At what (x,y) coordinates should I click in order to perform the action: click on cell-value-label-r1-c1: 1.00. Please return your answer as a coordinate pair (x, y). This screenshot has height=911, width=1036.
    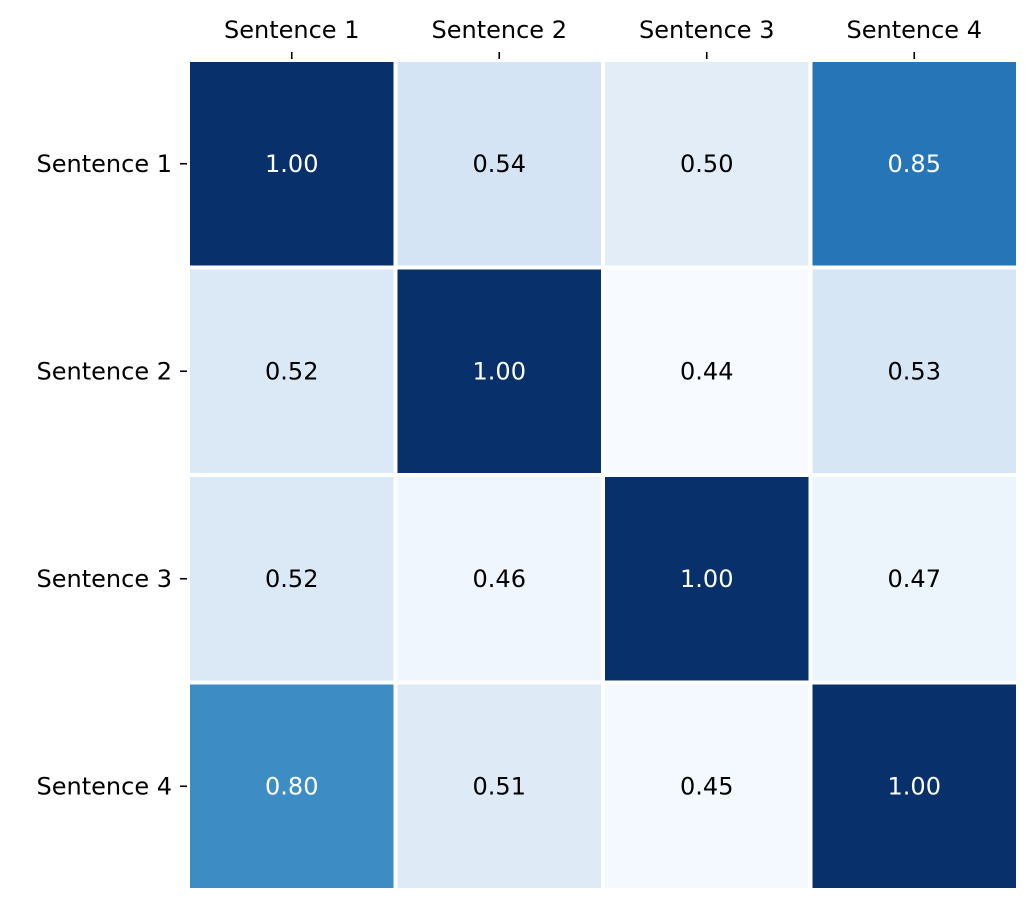
    Looking at the image, I should click on (291, 164).